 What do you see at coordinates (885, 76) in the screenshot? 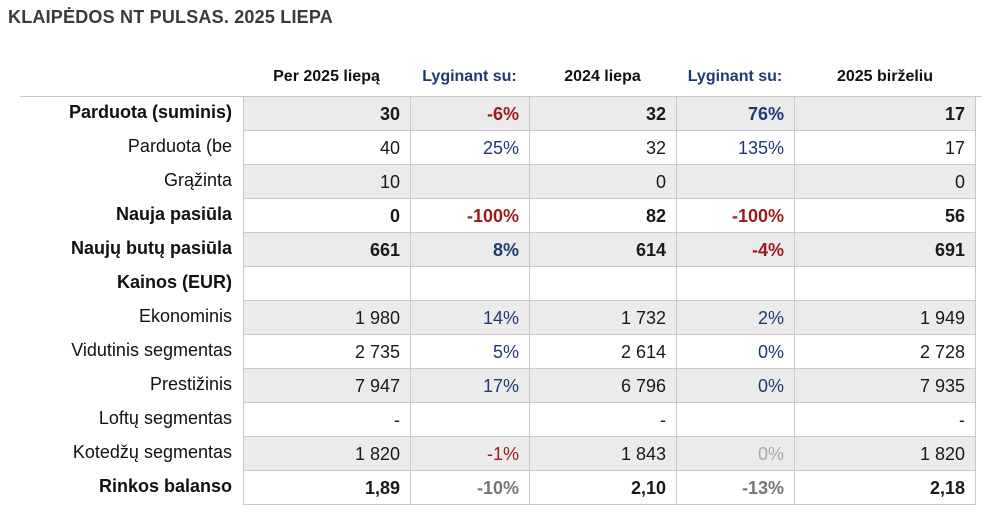
I see `header-2025-birzeliu: 2025 birželiu` at bounding box center [885, 76].